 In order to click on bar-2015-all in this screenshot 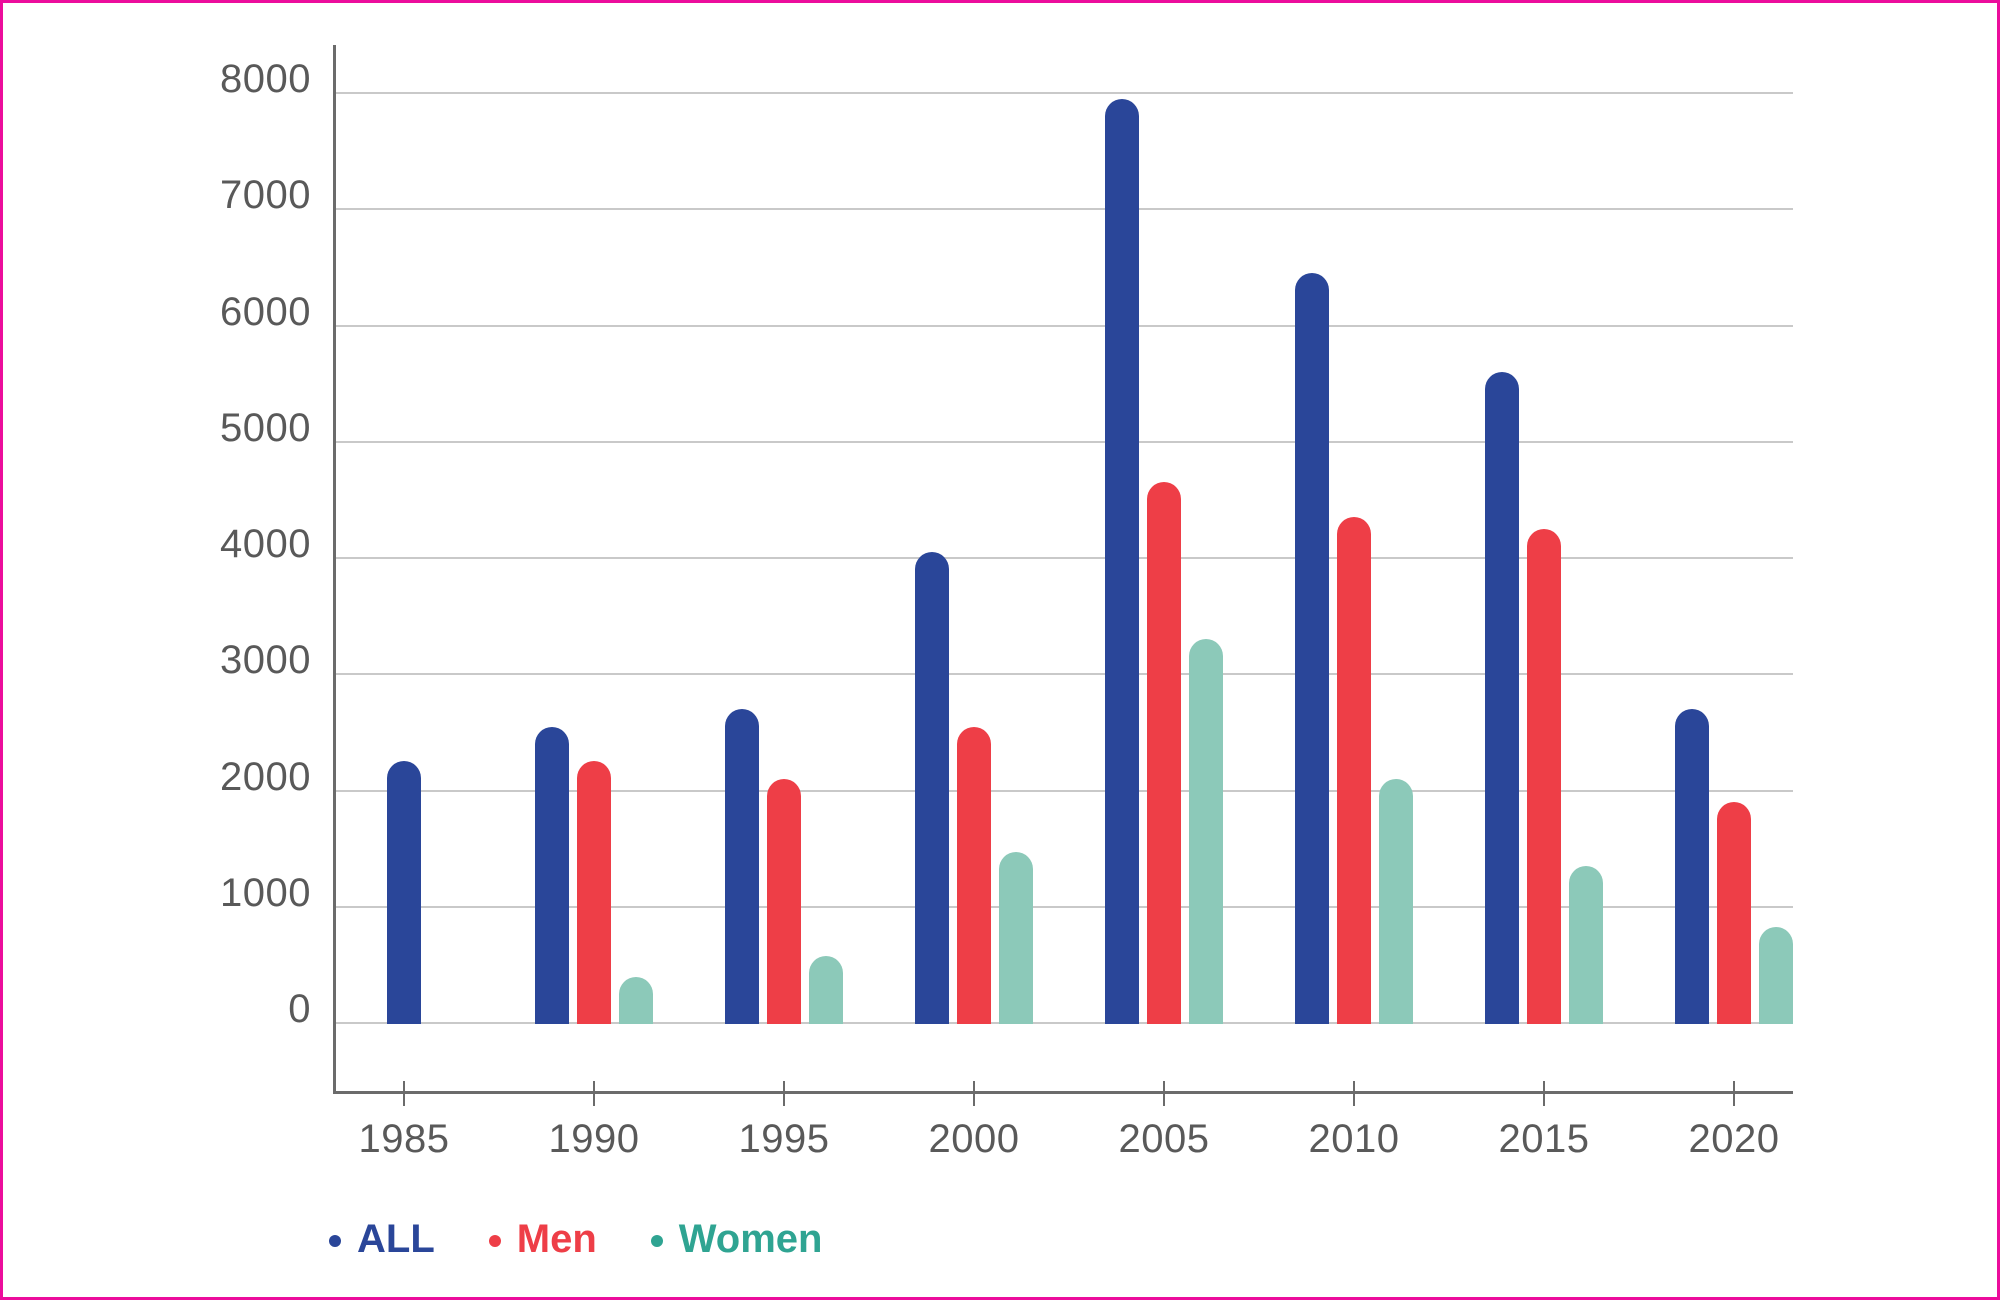, I will do `click(1502, 698)`.